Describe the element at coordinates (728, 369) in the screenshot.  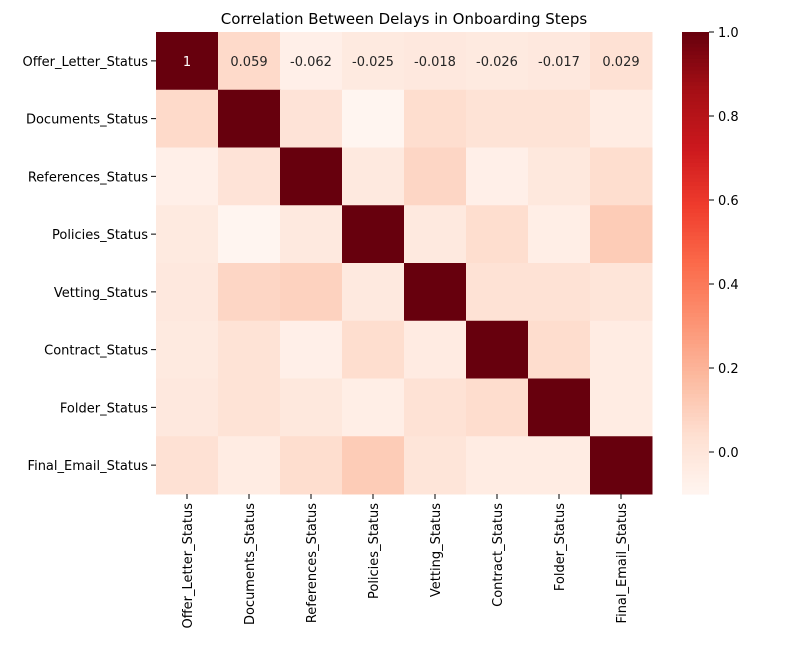
I see `colorbar-tick-label: 0.2` at that location.